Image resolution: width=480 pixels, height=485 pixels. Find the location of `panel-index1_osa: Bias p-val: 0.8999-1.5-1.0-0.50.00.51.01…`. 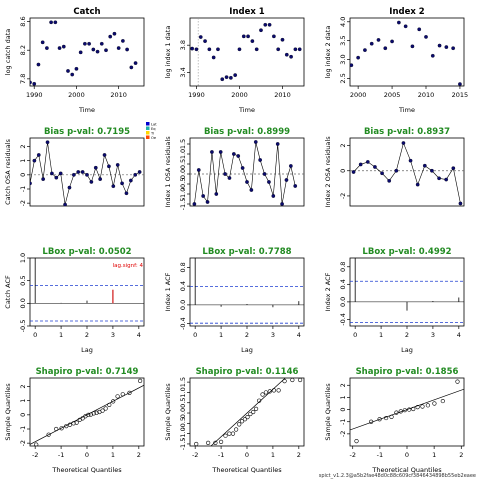

panel-index1_osa: Bias p-val: 0.8999-1.5-1.0-0.50.00.51.01… is located at coordinates (234, 168).